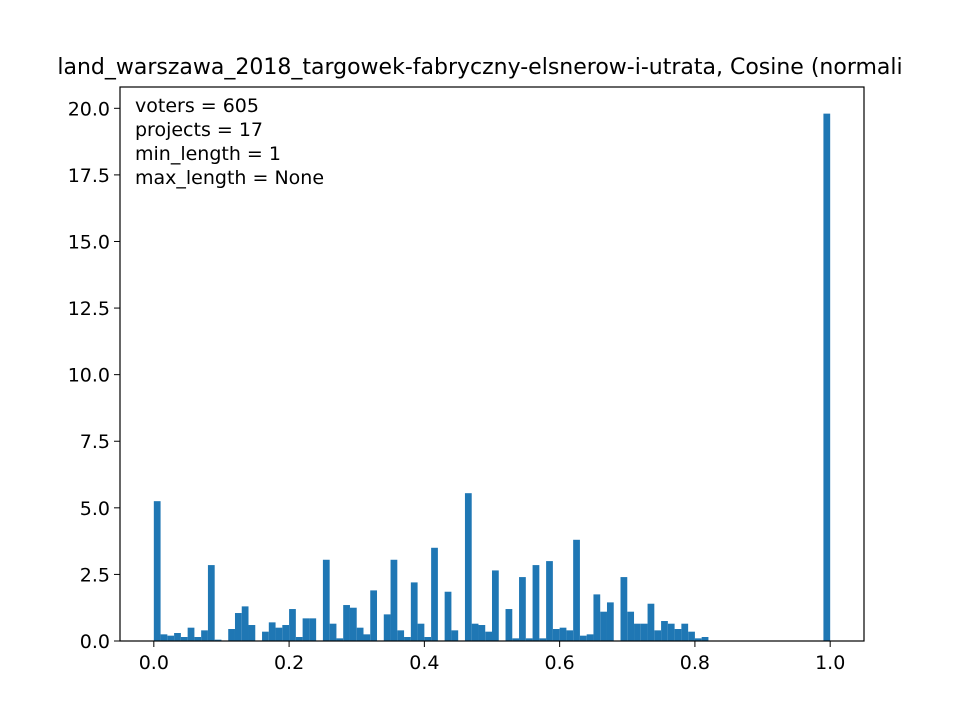 This screenshot has width=960, height=720. Describe the element at coordinates (424, 663) in the screenshot. I see `x-tick-label: 0.4` at that location.